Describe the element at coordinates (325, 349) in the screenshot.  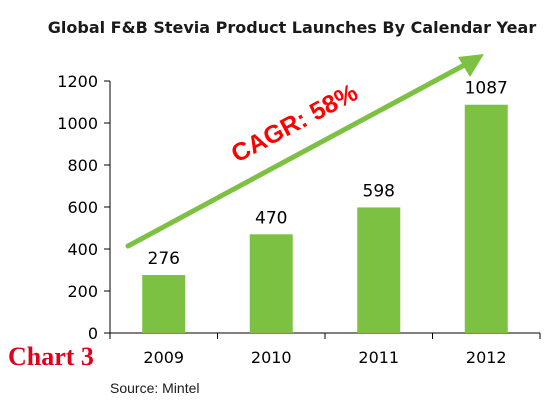
I see `x-axis: 2009 2010 2011 2012` at that location.